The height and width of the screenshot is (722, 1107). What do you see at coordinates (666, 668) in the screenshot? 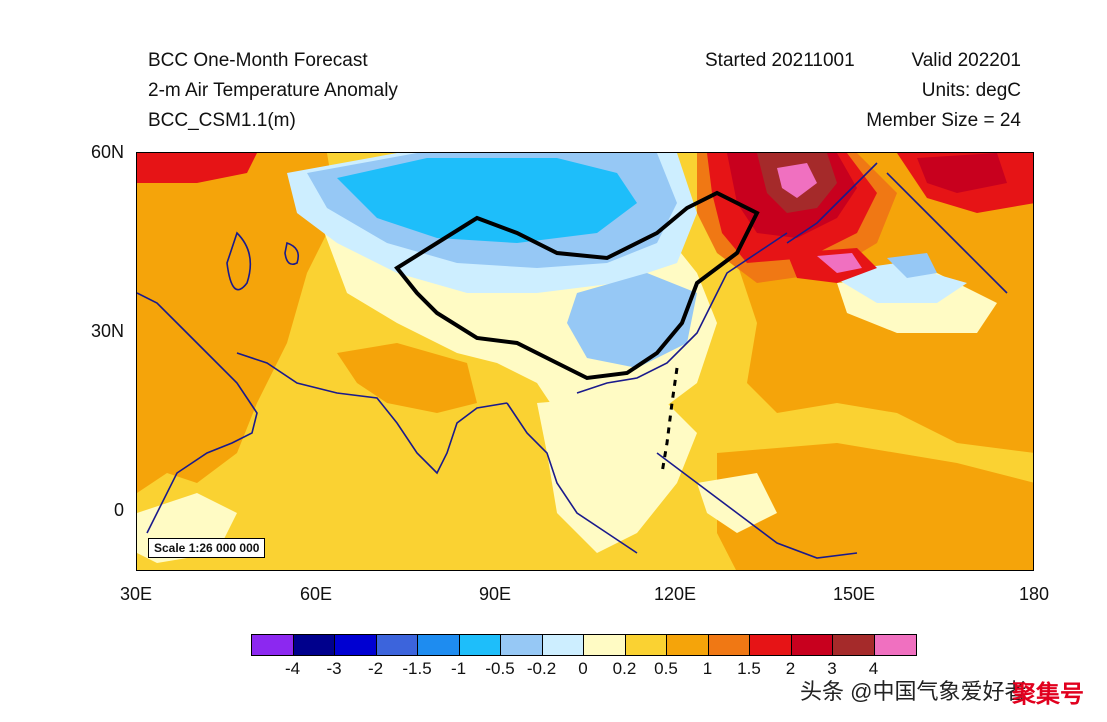
I see `colorbar-tick-label: 0.5` at bounding box center [666, 668].